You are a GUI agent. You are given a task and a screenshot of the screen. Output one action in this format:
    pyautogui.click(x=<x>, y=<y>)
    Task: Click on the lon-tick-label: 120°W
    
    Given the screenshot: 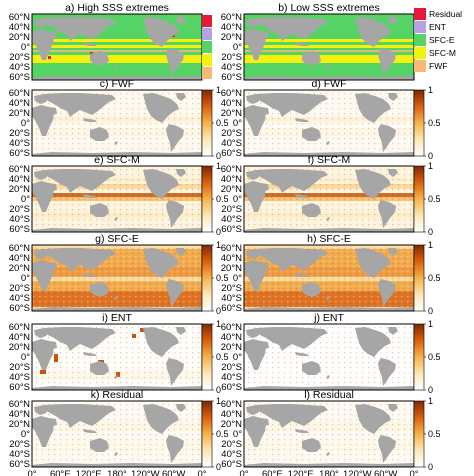 What is the action you would take?
    pyautogui.click(x=357, y=472)
    